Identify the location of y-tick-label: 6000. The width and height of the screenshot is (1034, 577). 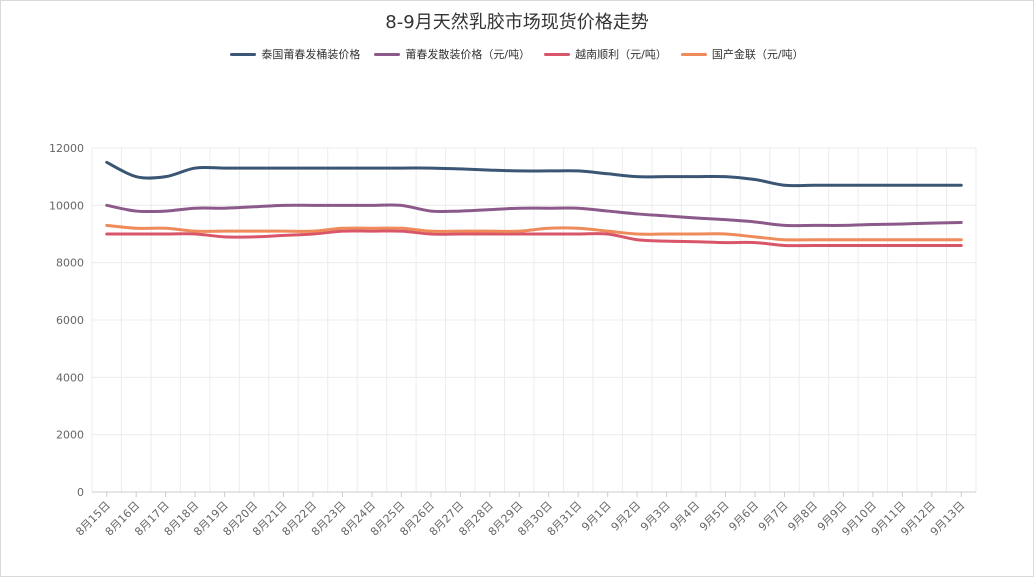
(70, 320).